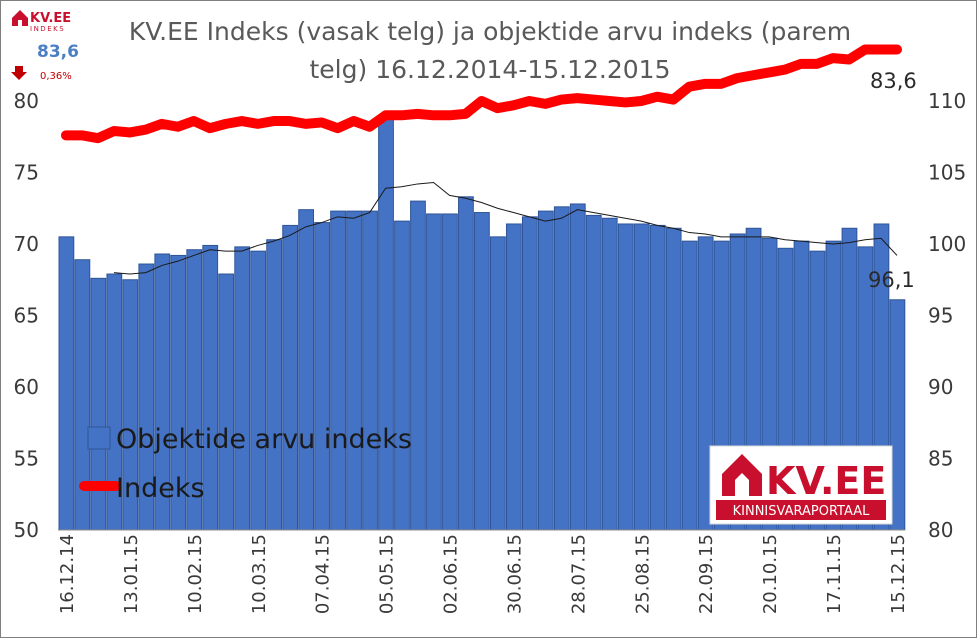 This screenshot has width=977, height=638. Describe the element at coordinates (770, 574) in the screenshot. I see `x-axis-tick-label: 20.10.15` at that location.